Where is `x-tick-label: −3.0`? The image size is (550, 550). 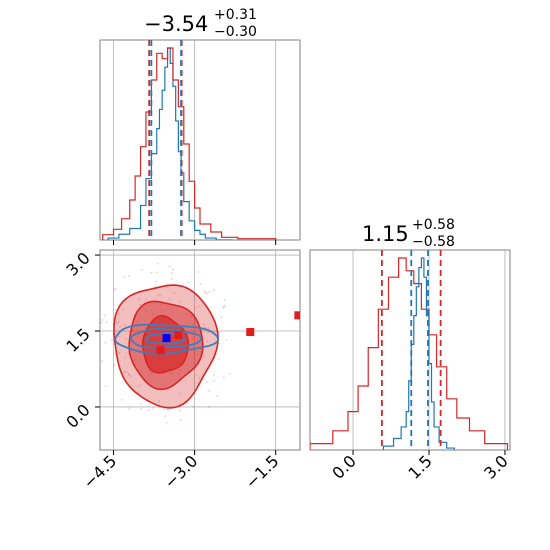
x-tick-label: −3.0 is located at coordinates (181, 471).